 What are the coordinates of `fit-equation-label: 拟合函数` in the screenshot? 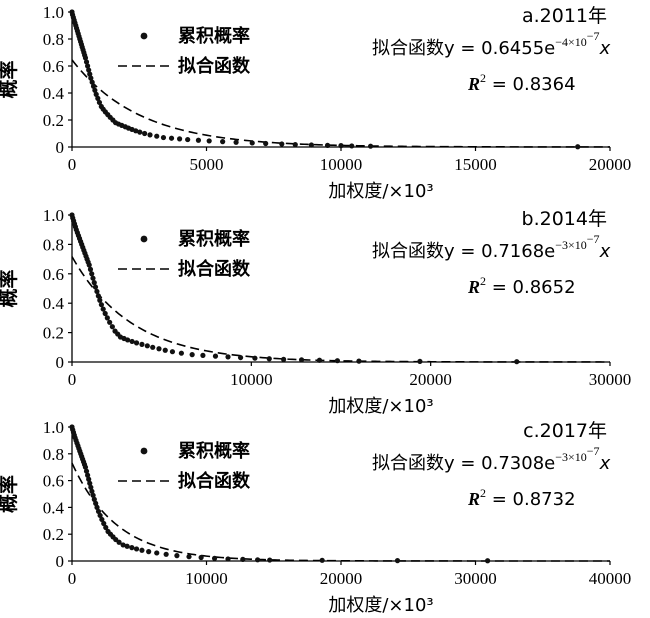 It's located at (408, 463).